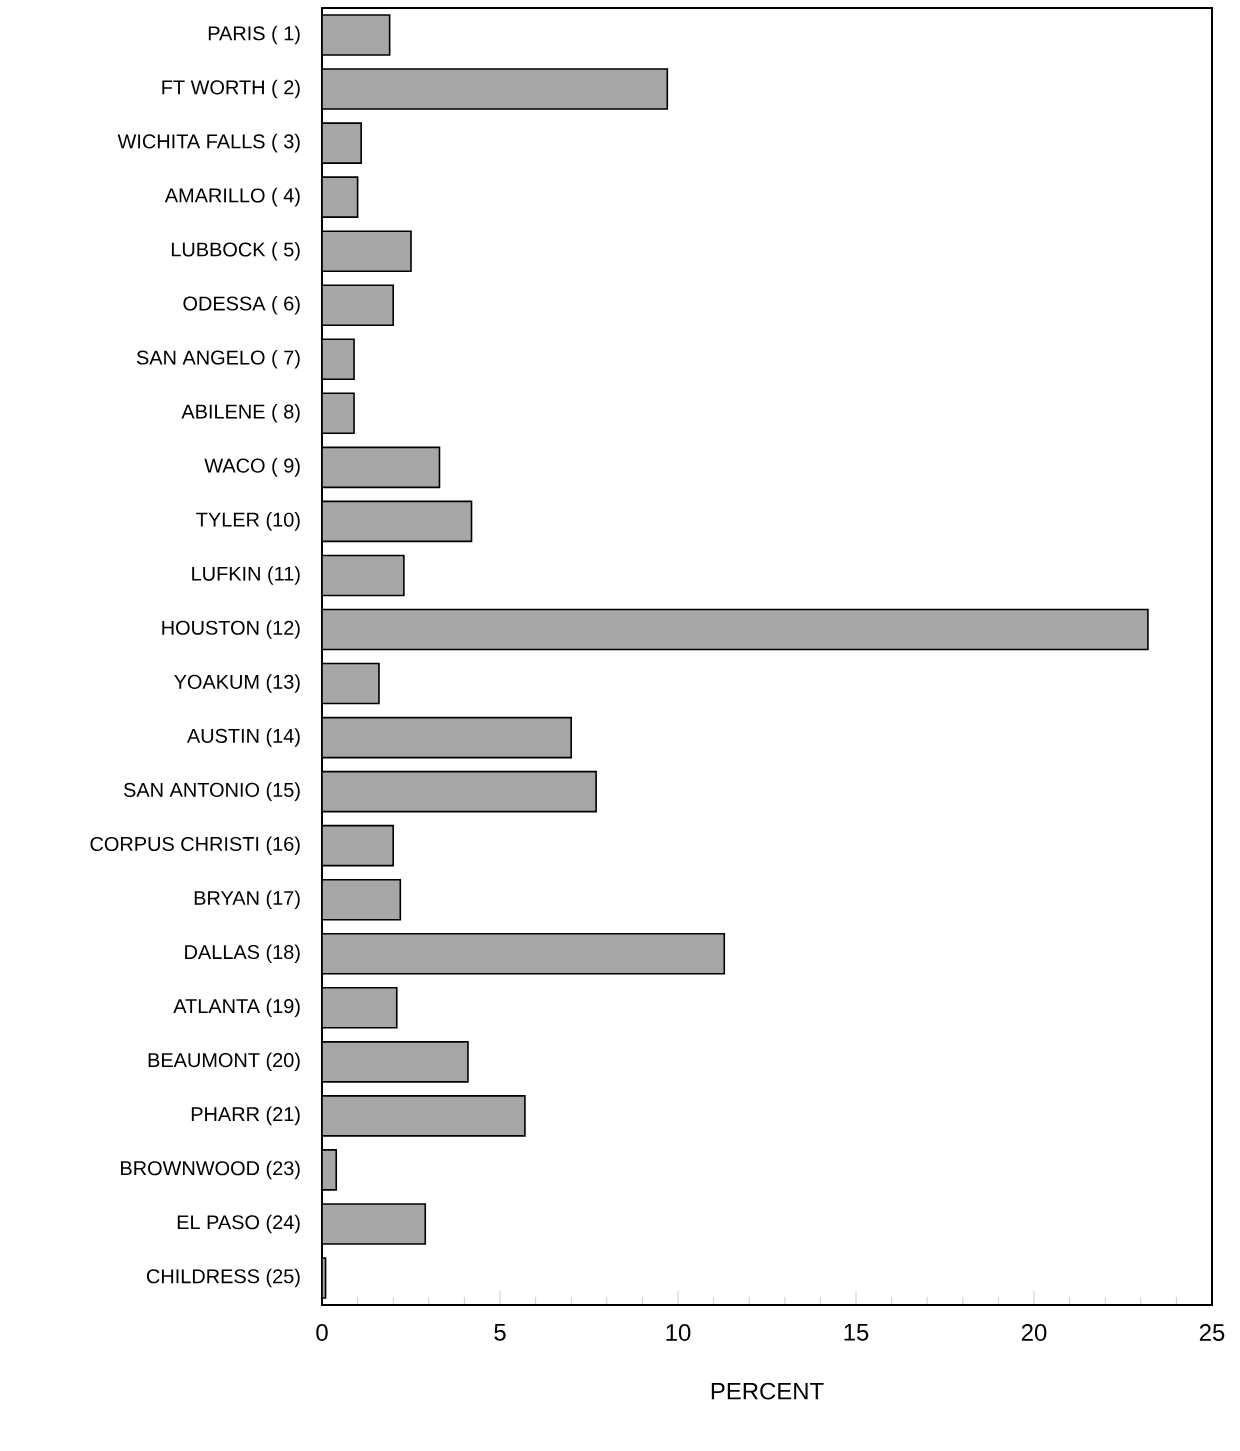 This screenshot has width=1240, height=1451. I want to click on y-tick-label: PARIS ( 1), so click(254, 35).